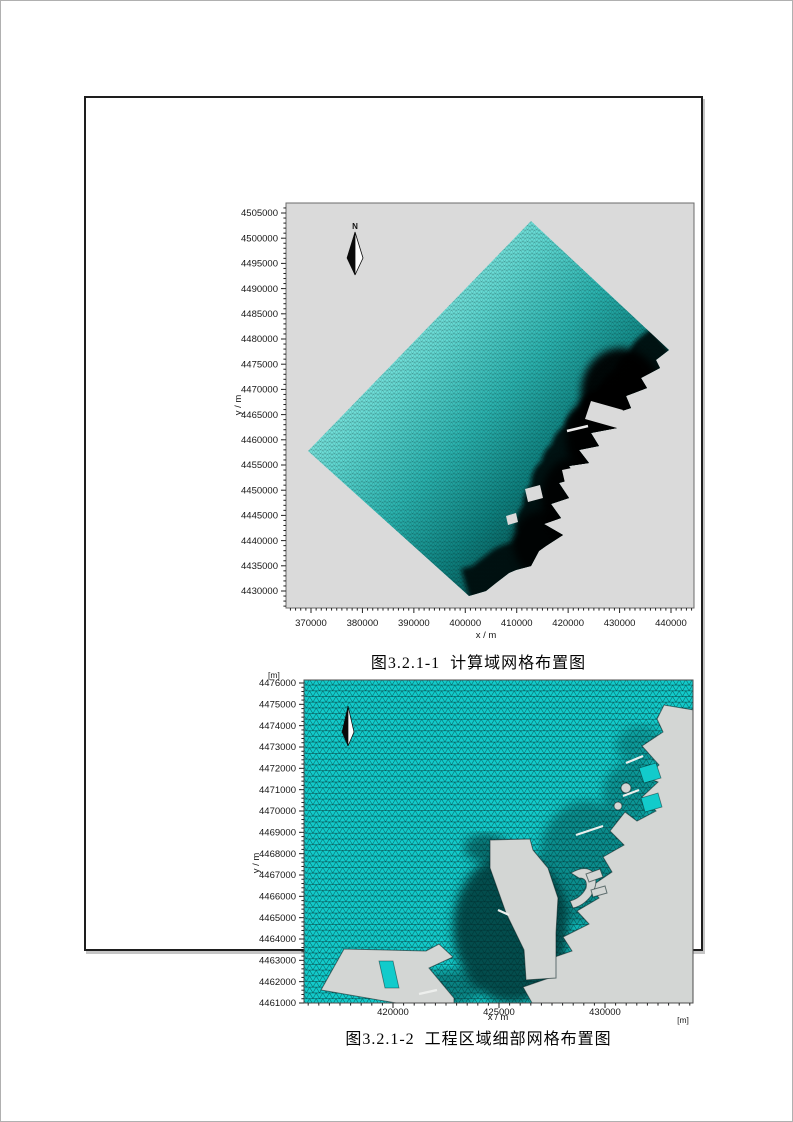  I want to click on fig1-x-axis-label: x / m, so click(486, 635).